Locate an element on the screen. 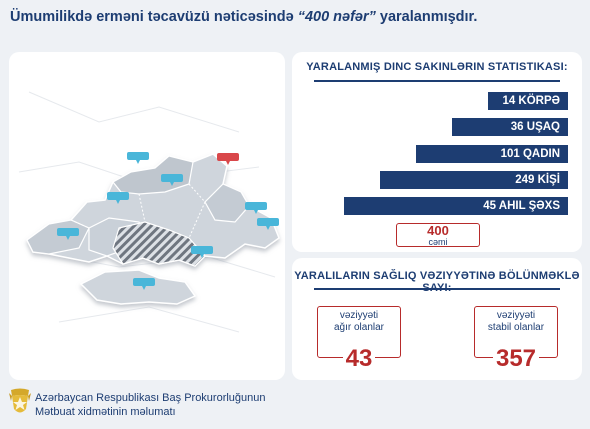 The image size is (590, 429). stable-status-box: vəziyyəti stabil olanlar 357 is located at coordinates (516, 339).